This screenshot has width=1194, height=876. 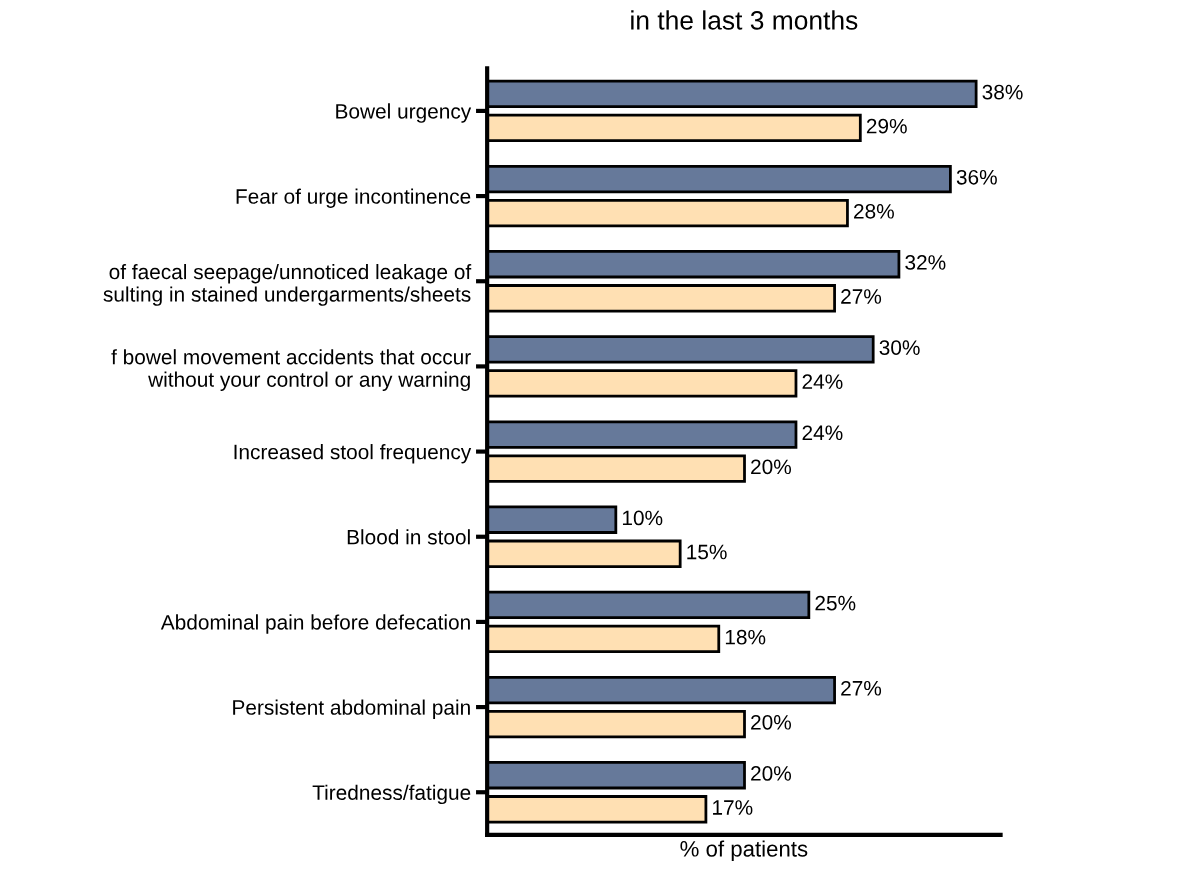 I want to click on data-label: 28%, so click(x=874, y=211).